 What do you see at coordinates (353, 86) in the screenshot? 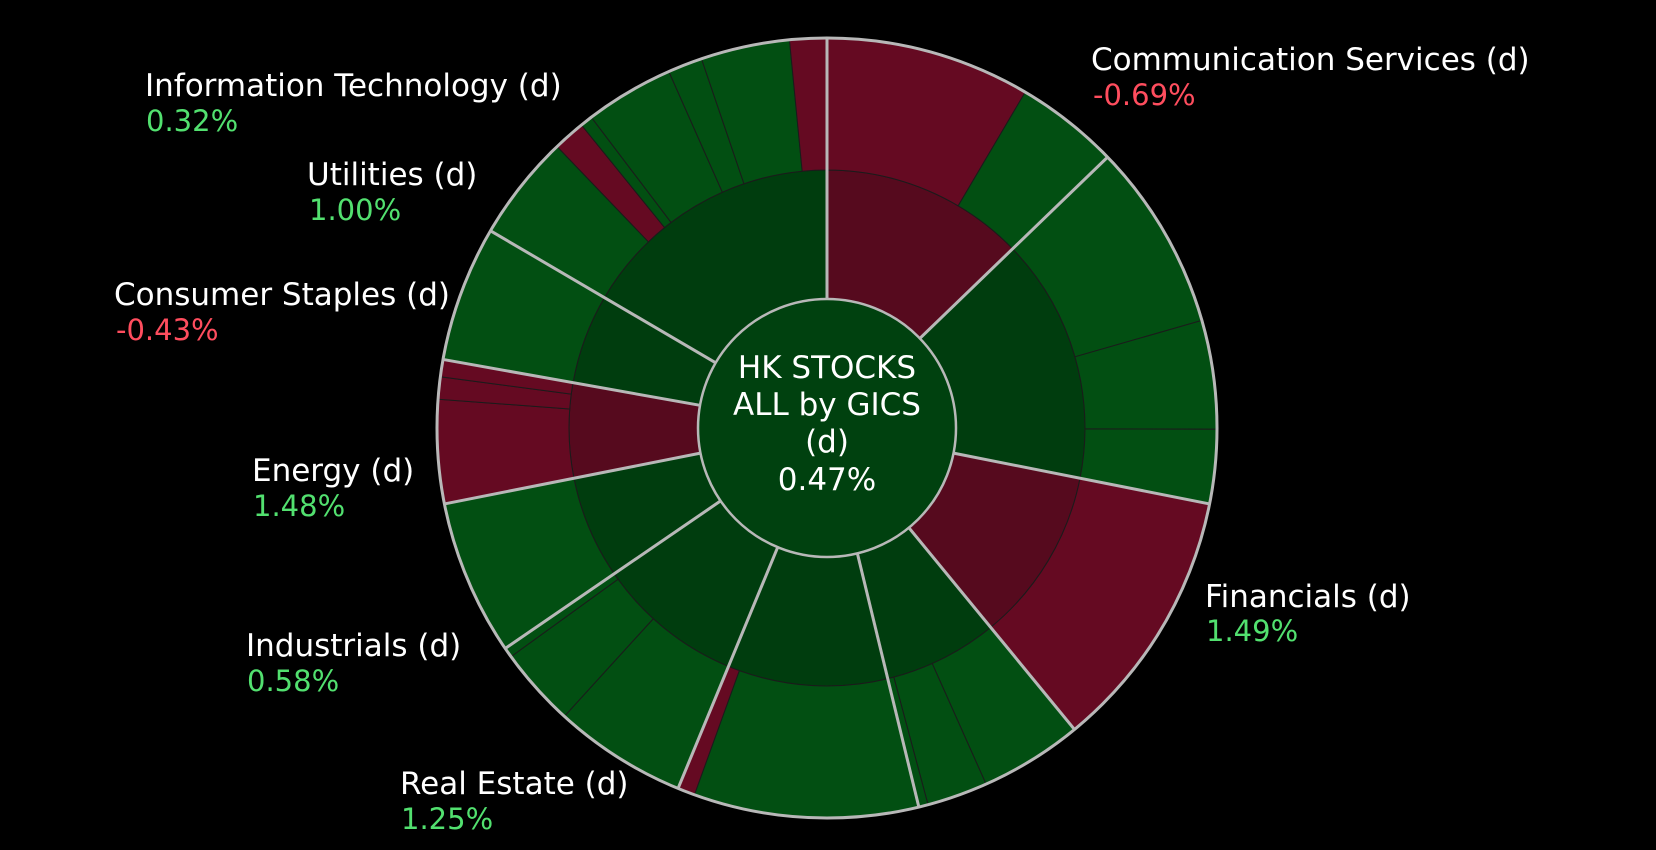
I see `sector-name-information-technology: Information Technology (d)` at bounding box center [353, 86].